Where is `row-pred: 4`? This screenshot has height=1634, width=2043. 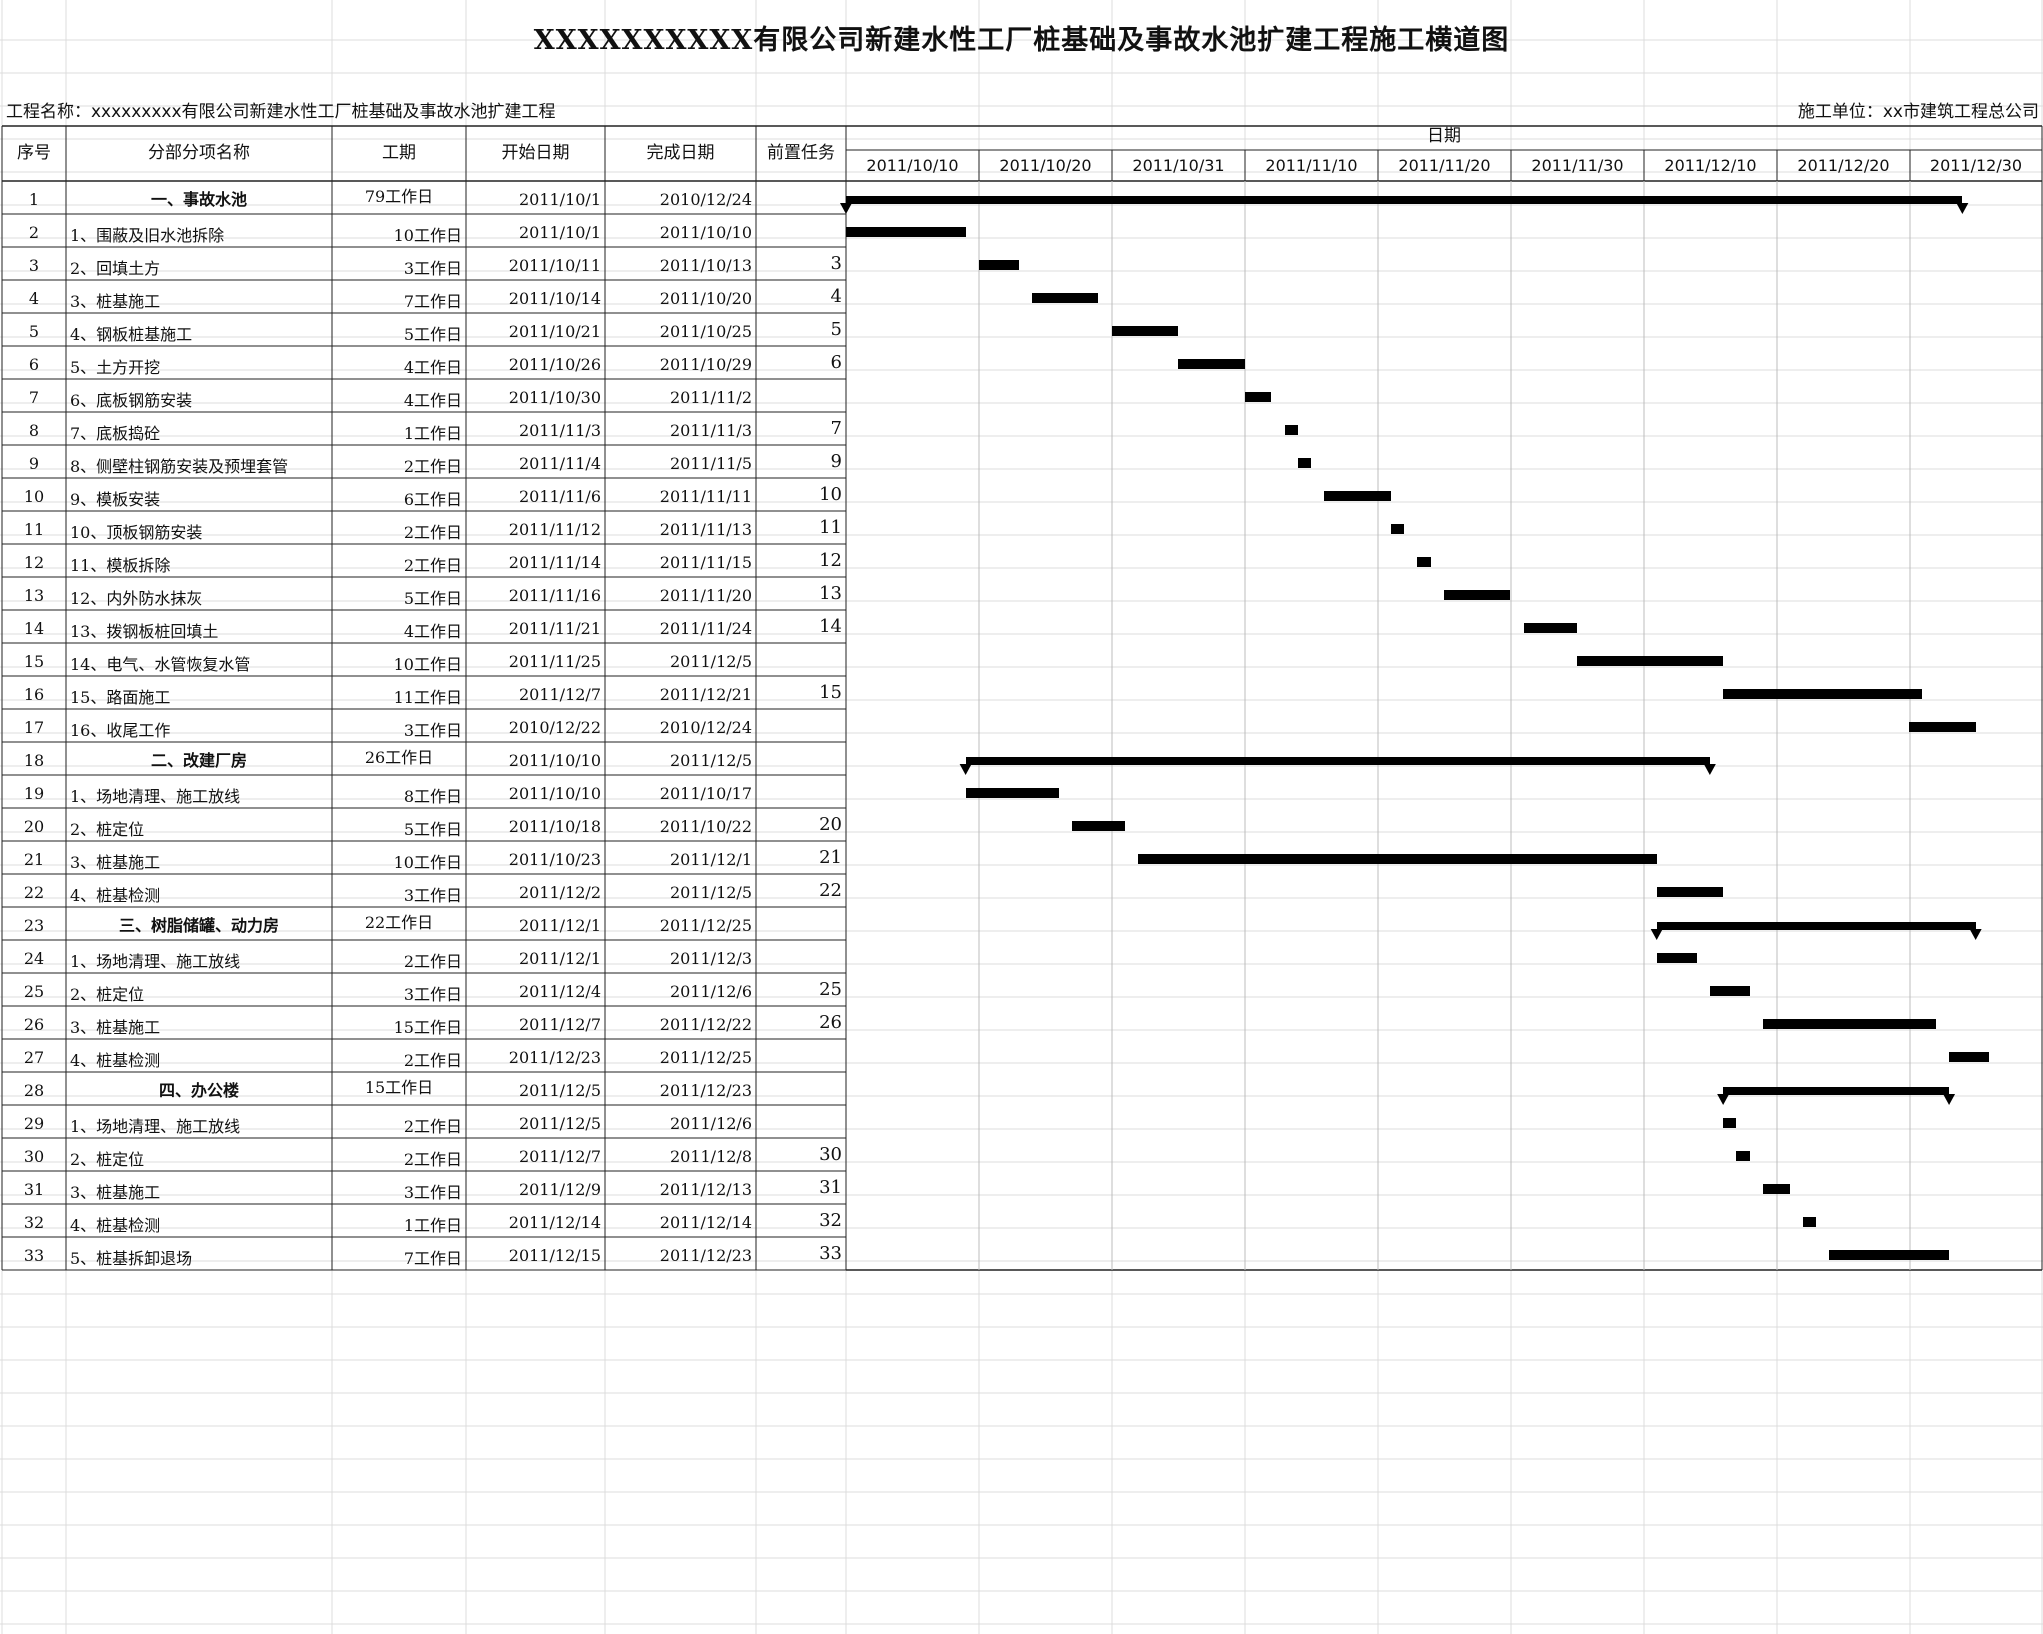
row-pred: 4 is located at coordinates (836, 296).